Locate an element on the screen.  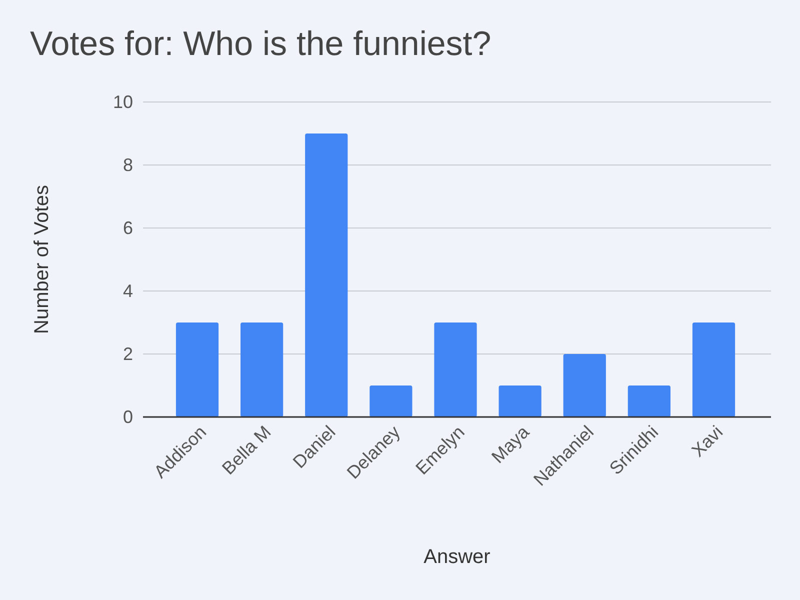
y-tick-label: 8 is located at coordinates (127, 164).